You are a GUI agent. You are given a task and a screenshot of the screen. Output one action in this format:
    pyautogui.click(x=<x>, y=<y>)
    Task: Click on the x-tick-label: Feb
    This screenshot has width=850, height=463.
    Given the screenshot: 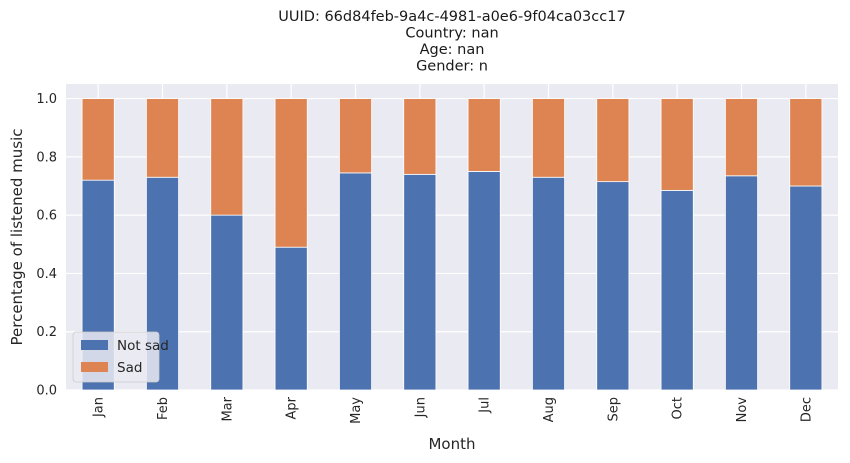 What is the action you would take?
    pyautogui.click(x=163, y=408)
    